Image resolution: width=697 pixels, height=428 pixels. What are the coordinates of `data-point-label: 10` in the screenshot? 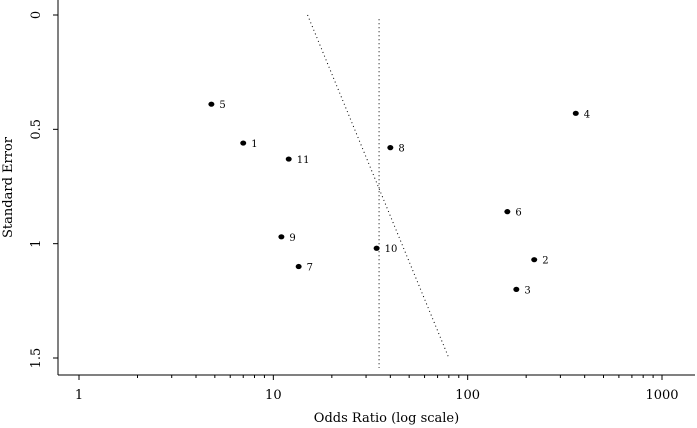 It's located at (391, 249).